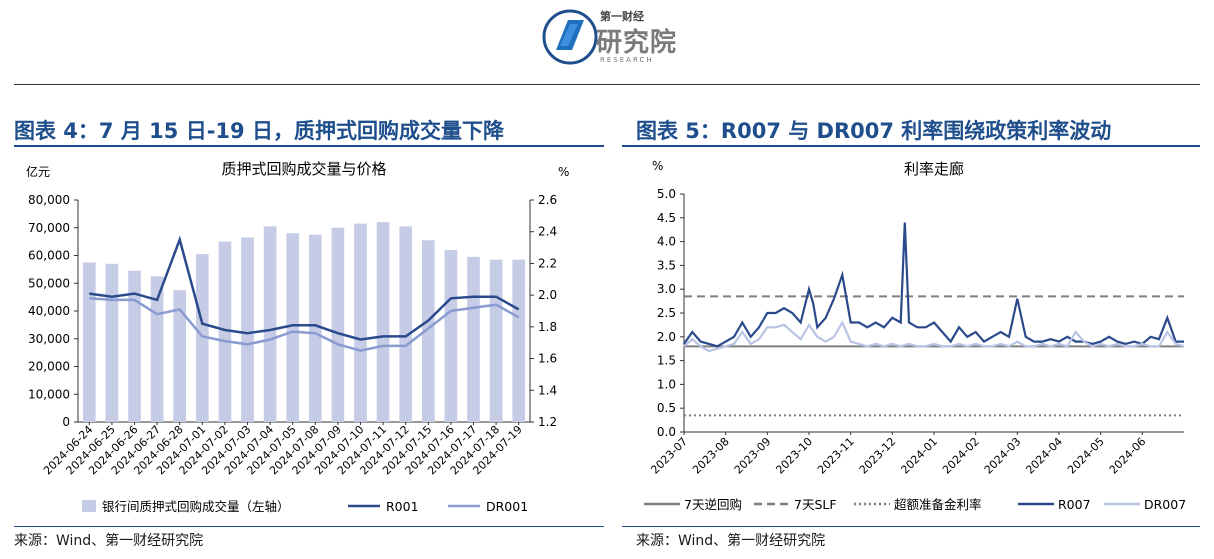 This screenshot has width=1214, height=559. Describe the element at coordinates (938, 504) in the screenshot. I see `legend-label-2: 超额准备金利率` at that location.